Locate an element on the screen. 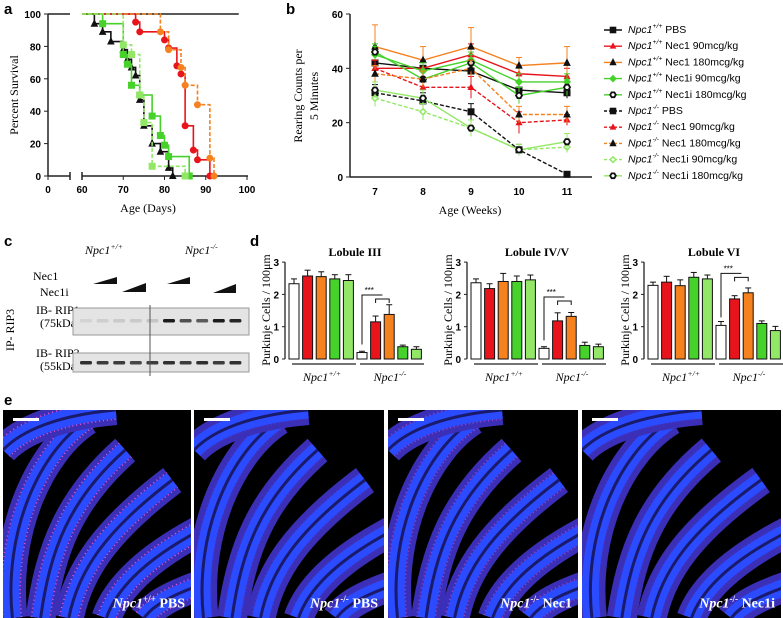  legend-label-gene: Npc1 is located at coordinates (640, 62).